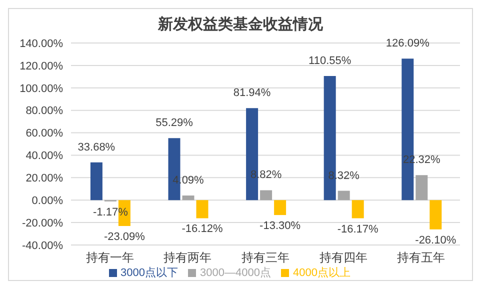 This screenshot has height=289, width=481. I want to click on data-label: -23.09%, so click(125, 237).